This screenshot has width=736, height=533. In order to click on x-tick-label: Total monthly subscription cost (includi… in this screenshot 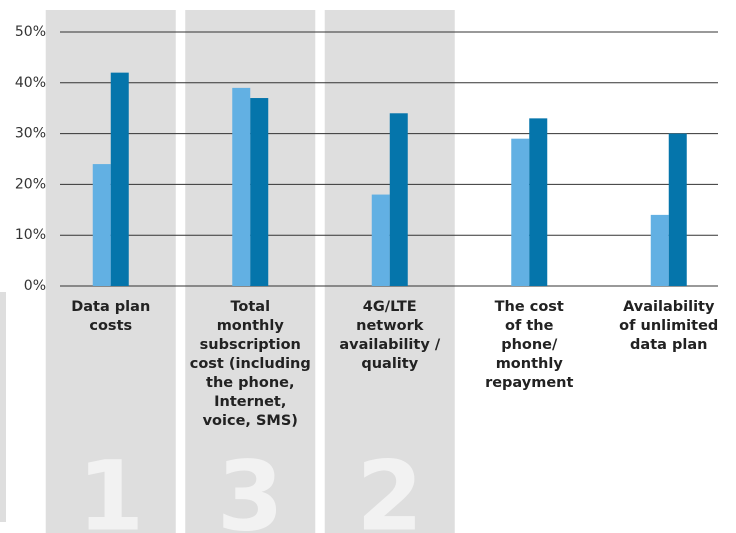, I will do `click(250, 364)`.